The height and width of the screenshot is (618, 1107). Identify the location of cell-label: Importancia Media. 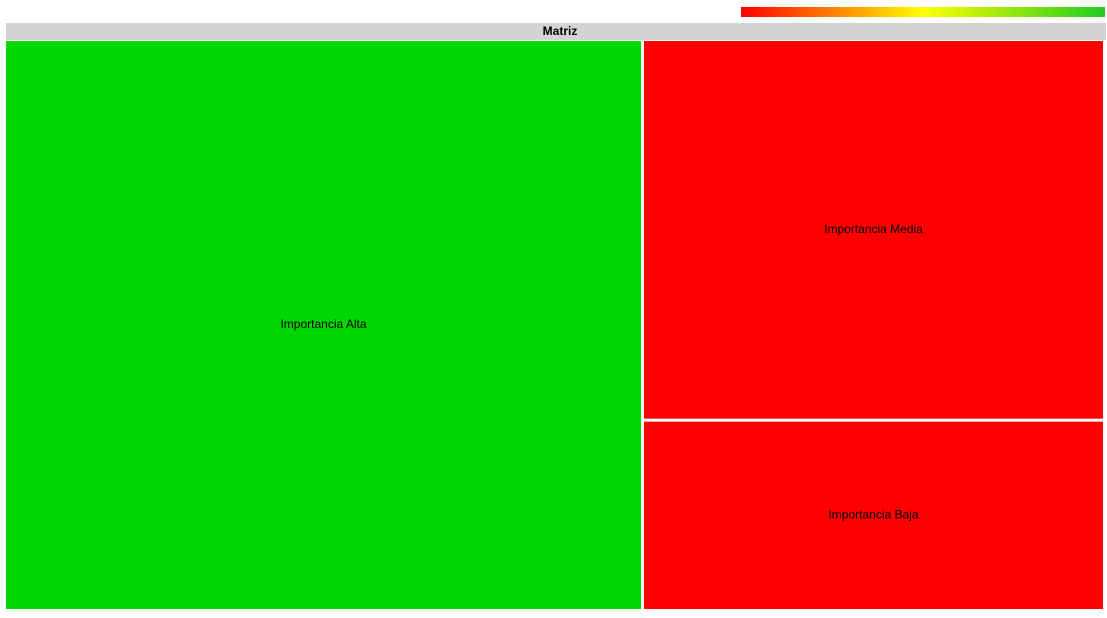
(873, 229).